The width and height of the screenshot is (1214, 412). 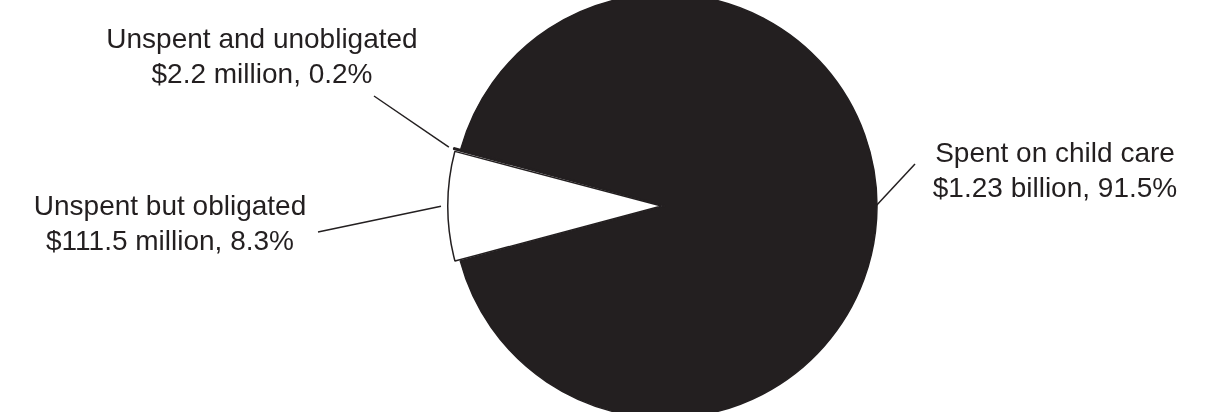 What do you see at coordinates (1055, 187) in the screenshot?
I see `data-label: $1.23 billion, 91.5%` at bounding box center [1055, 187].